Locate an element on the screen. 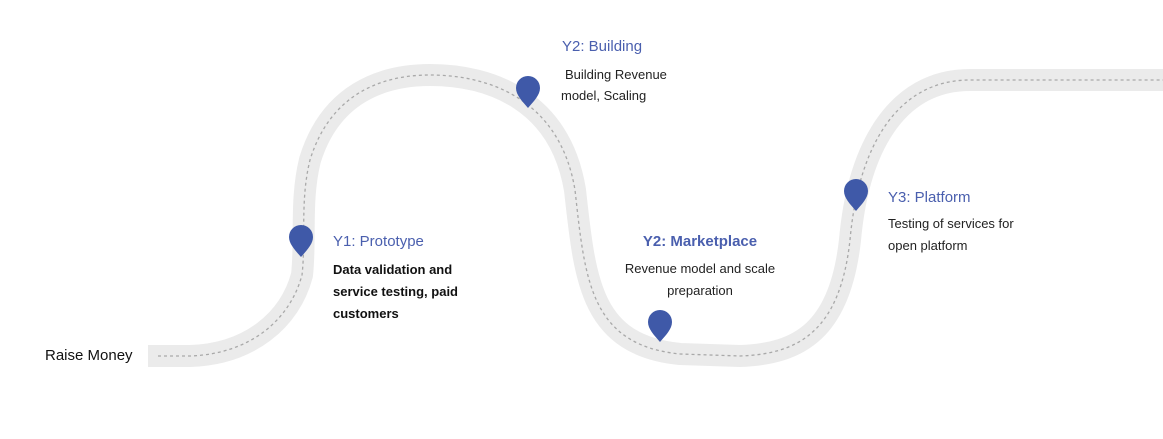 This screenshot has width=1163, height=439. milestone-y1-line-2: service testing, paid is located at coordinates (395, 291).